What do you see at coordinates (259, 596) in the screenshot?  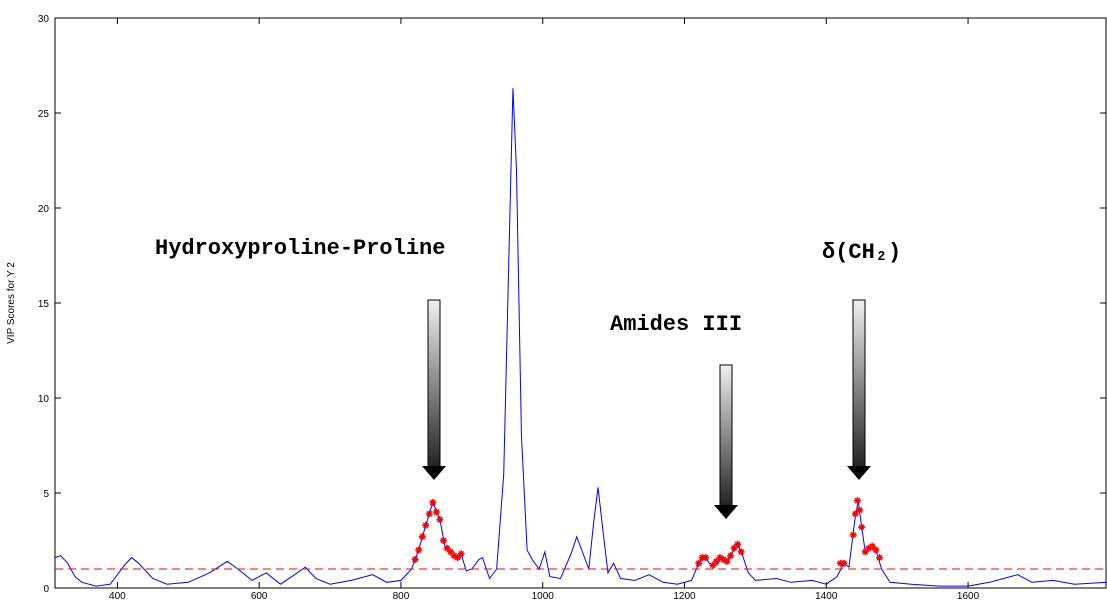 I see `x-tick-label: 600` at bounding box center [259, 596].